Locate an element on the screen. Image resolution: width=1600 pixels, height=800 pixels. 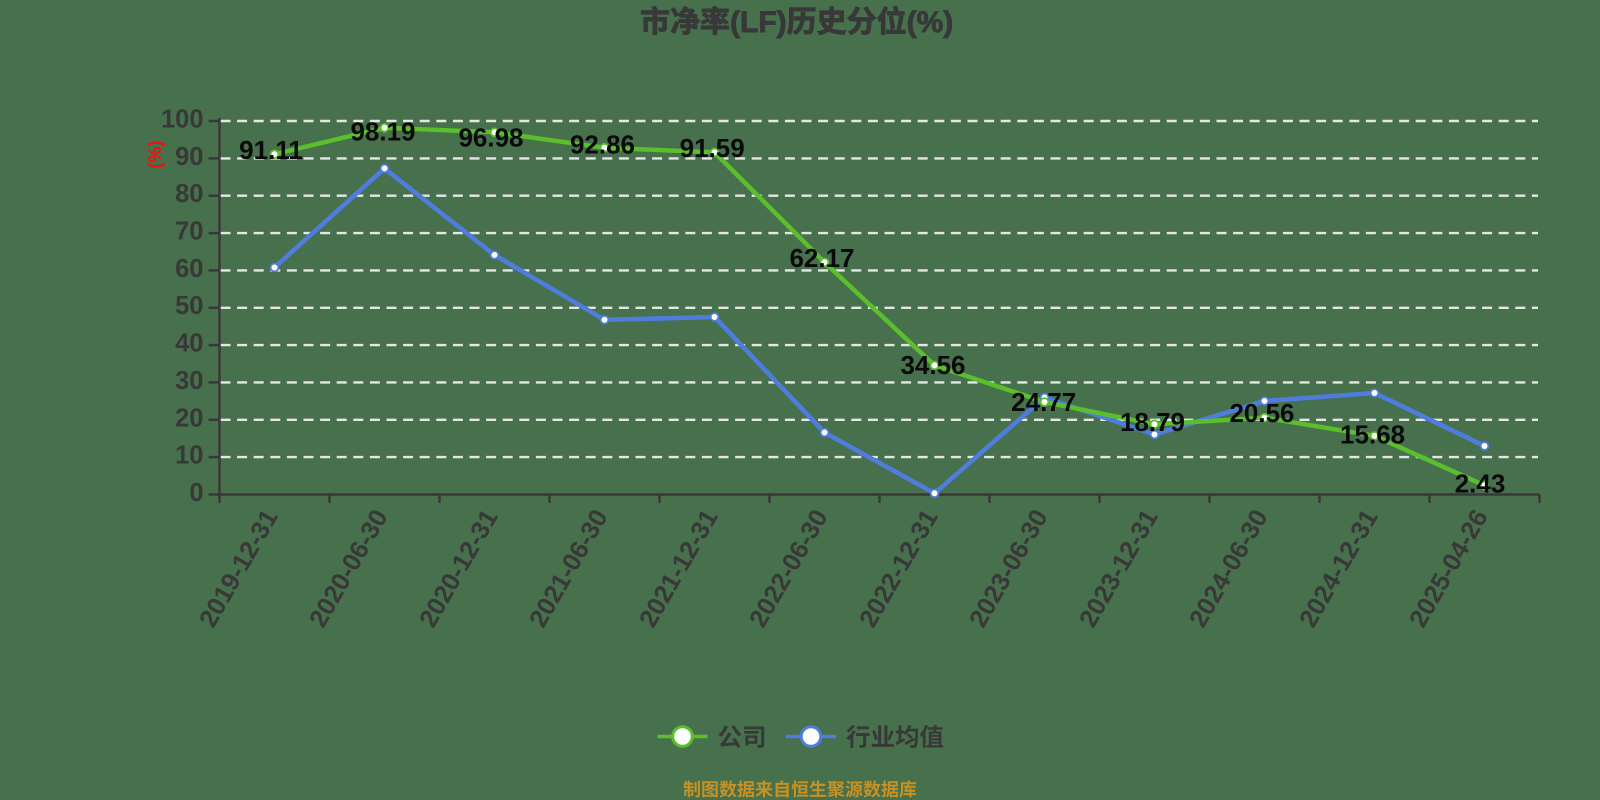
svg-text: 15.68 is located at coordinates (1372, 435).